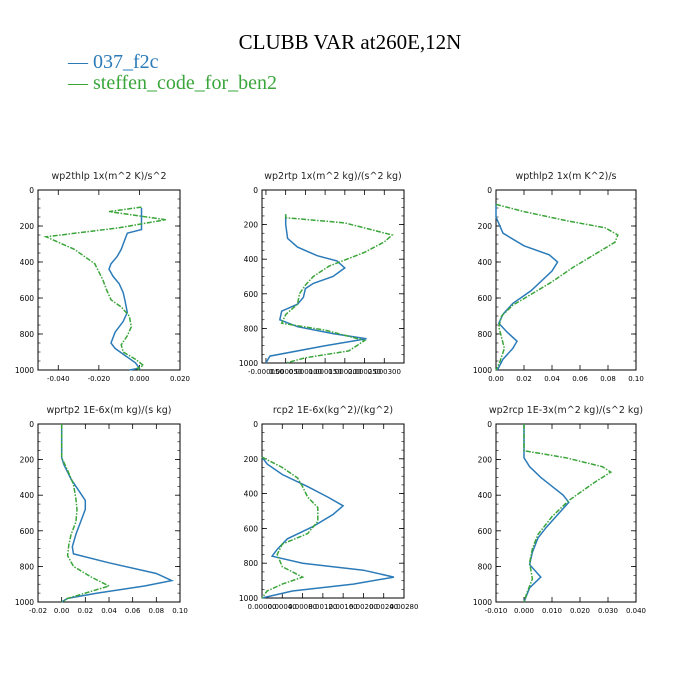  Describe the element at coordinates (363, 607) in the screenshot. I see `x-tick-label: 0.00200` at that location.